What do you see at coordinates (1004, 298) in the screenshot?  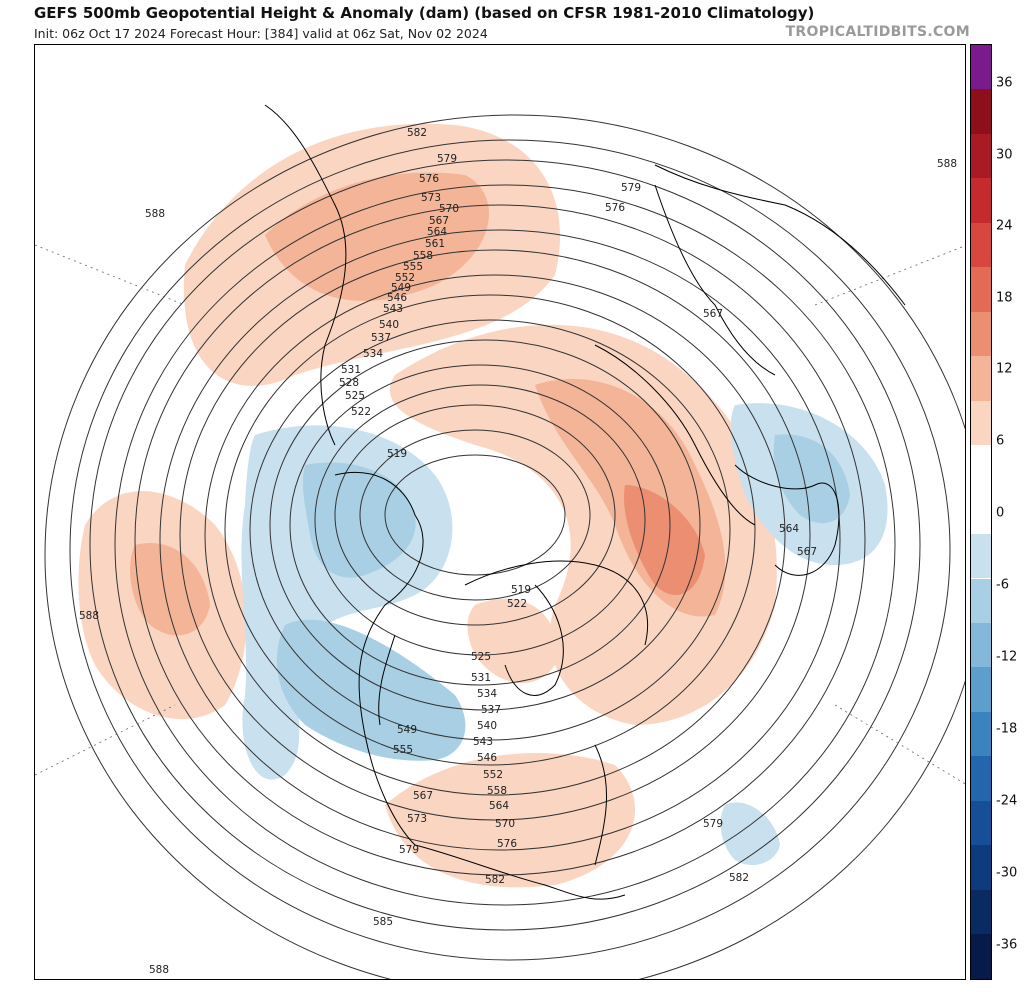 I see `colorbar-tick: 18` at bounding box center [1004, 298].